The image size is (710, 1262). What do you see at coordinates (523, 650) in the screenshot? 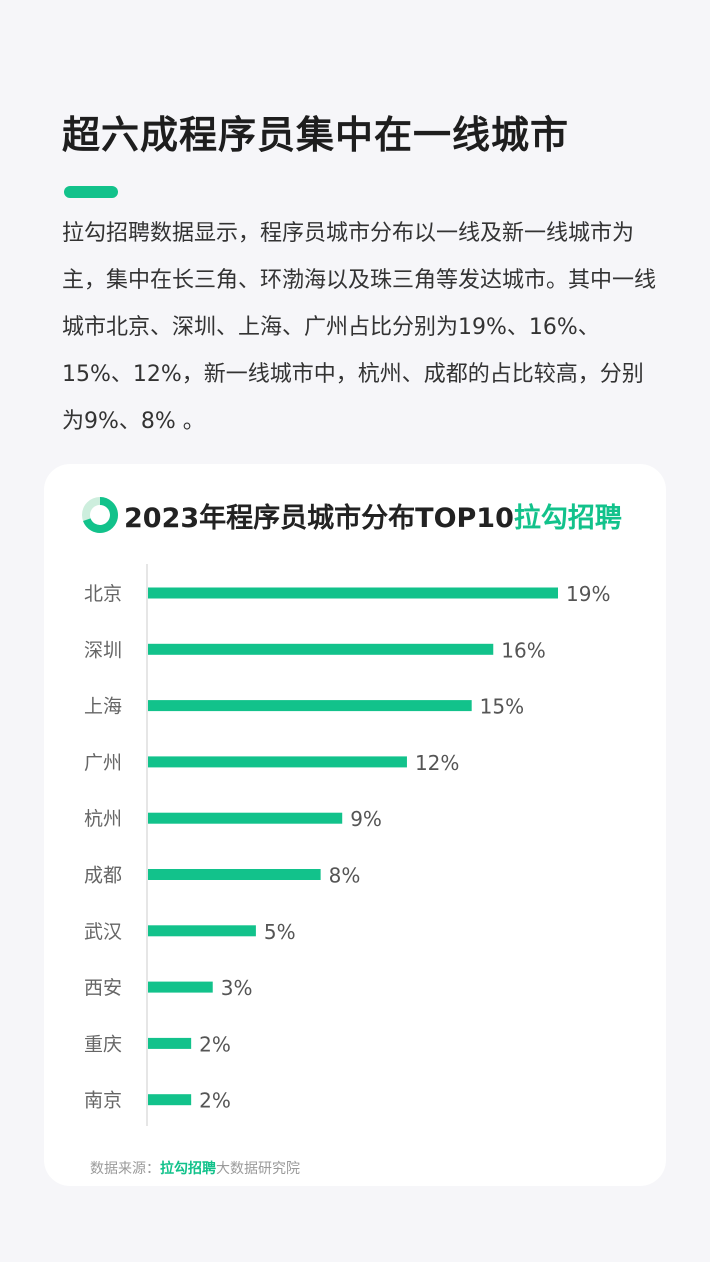
I see `value-label: 16%` at bounding box center [523, 650].